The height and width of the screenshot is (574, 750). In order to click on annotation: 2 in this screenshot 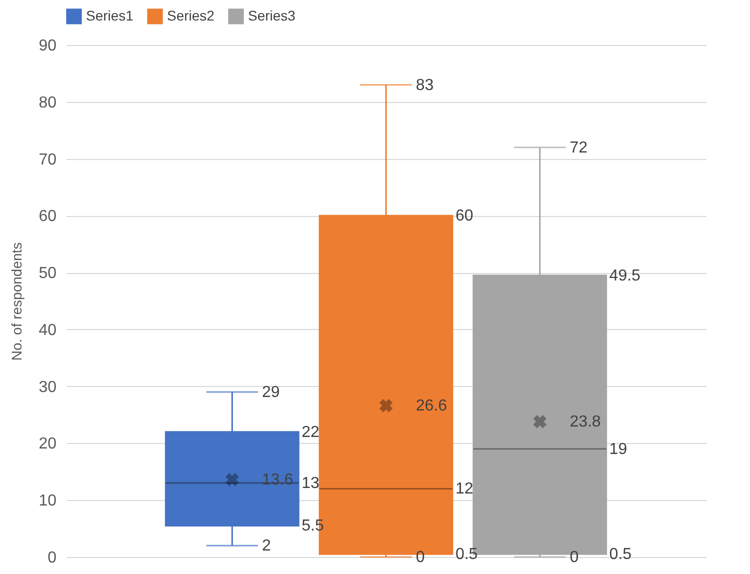, I will do `click(266, 546)`.